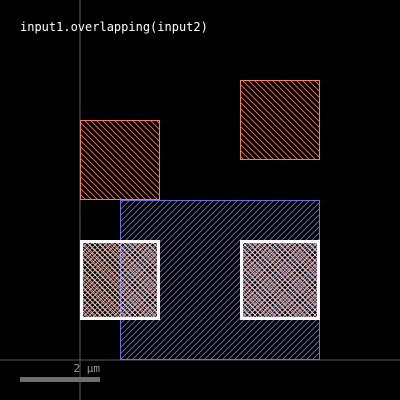 This screenshot has width=400, height=400. What do you see at coordinates (60, 372) in the screenshot?
I see `scale-bar: 2 µm` at bounding box center [60, 372].